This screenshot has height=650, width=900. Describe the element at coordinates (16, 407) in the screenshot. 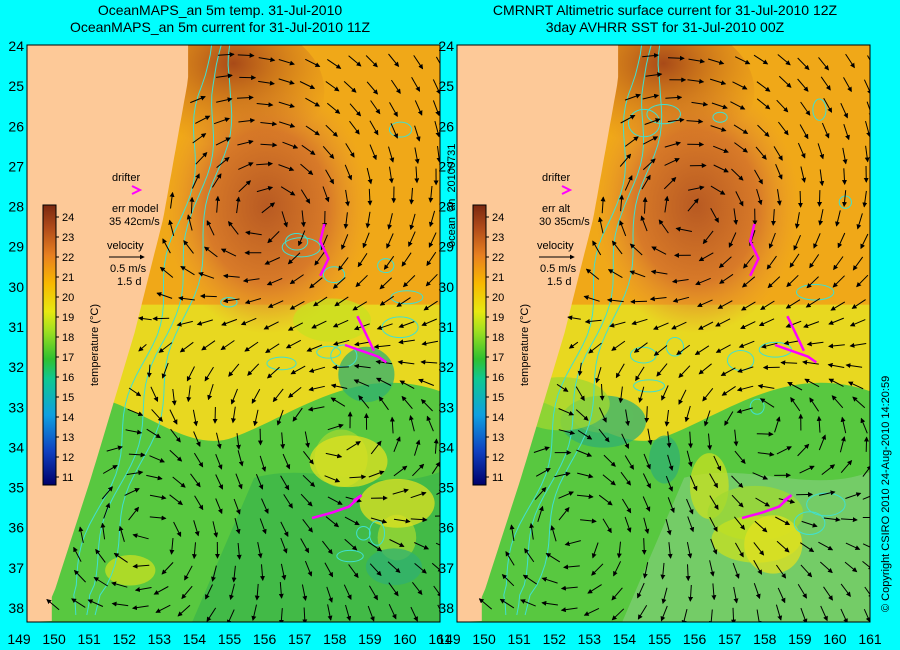

I see `lat-tick-label: 33` at that location.